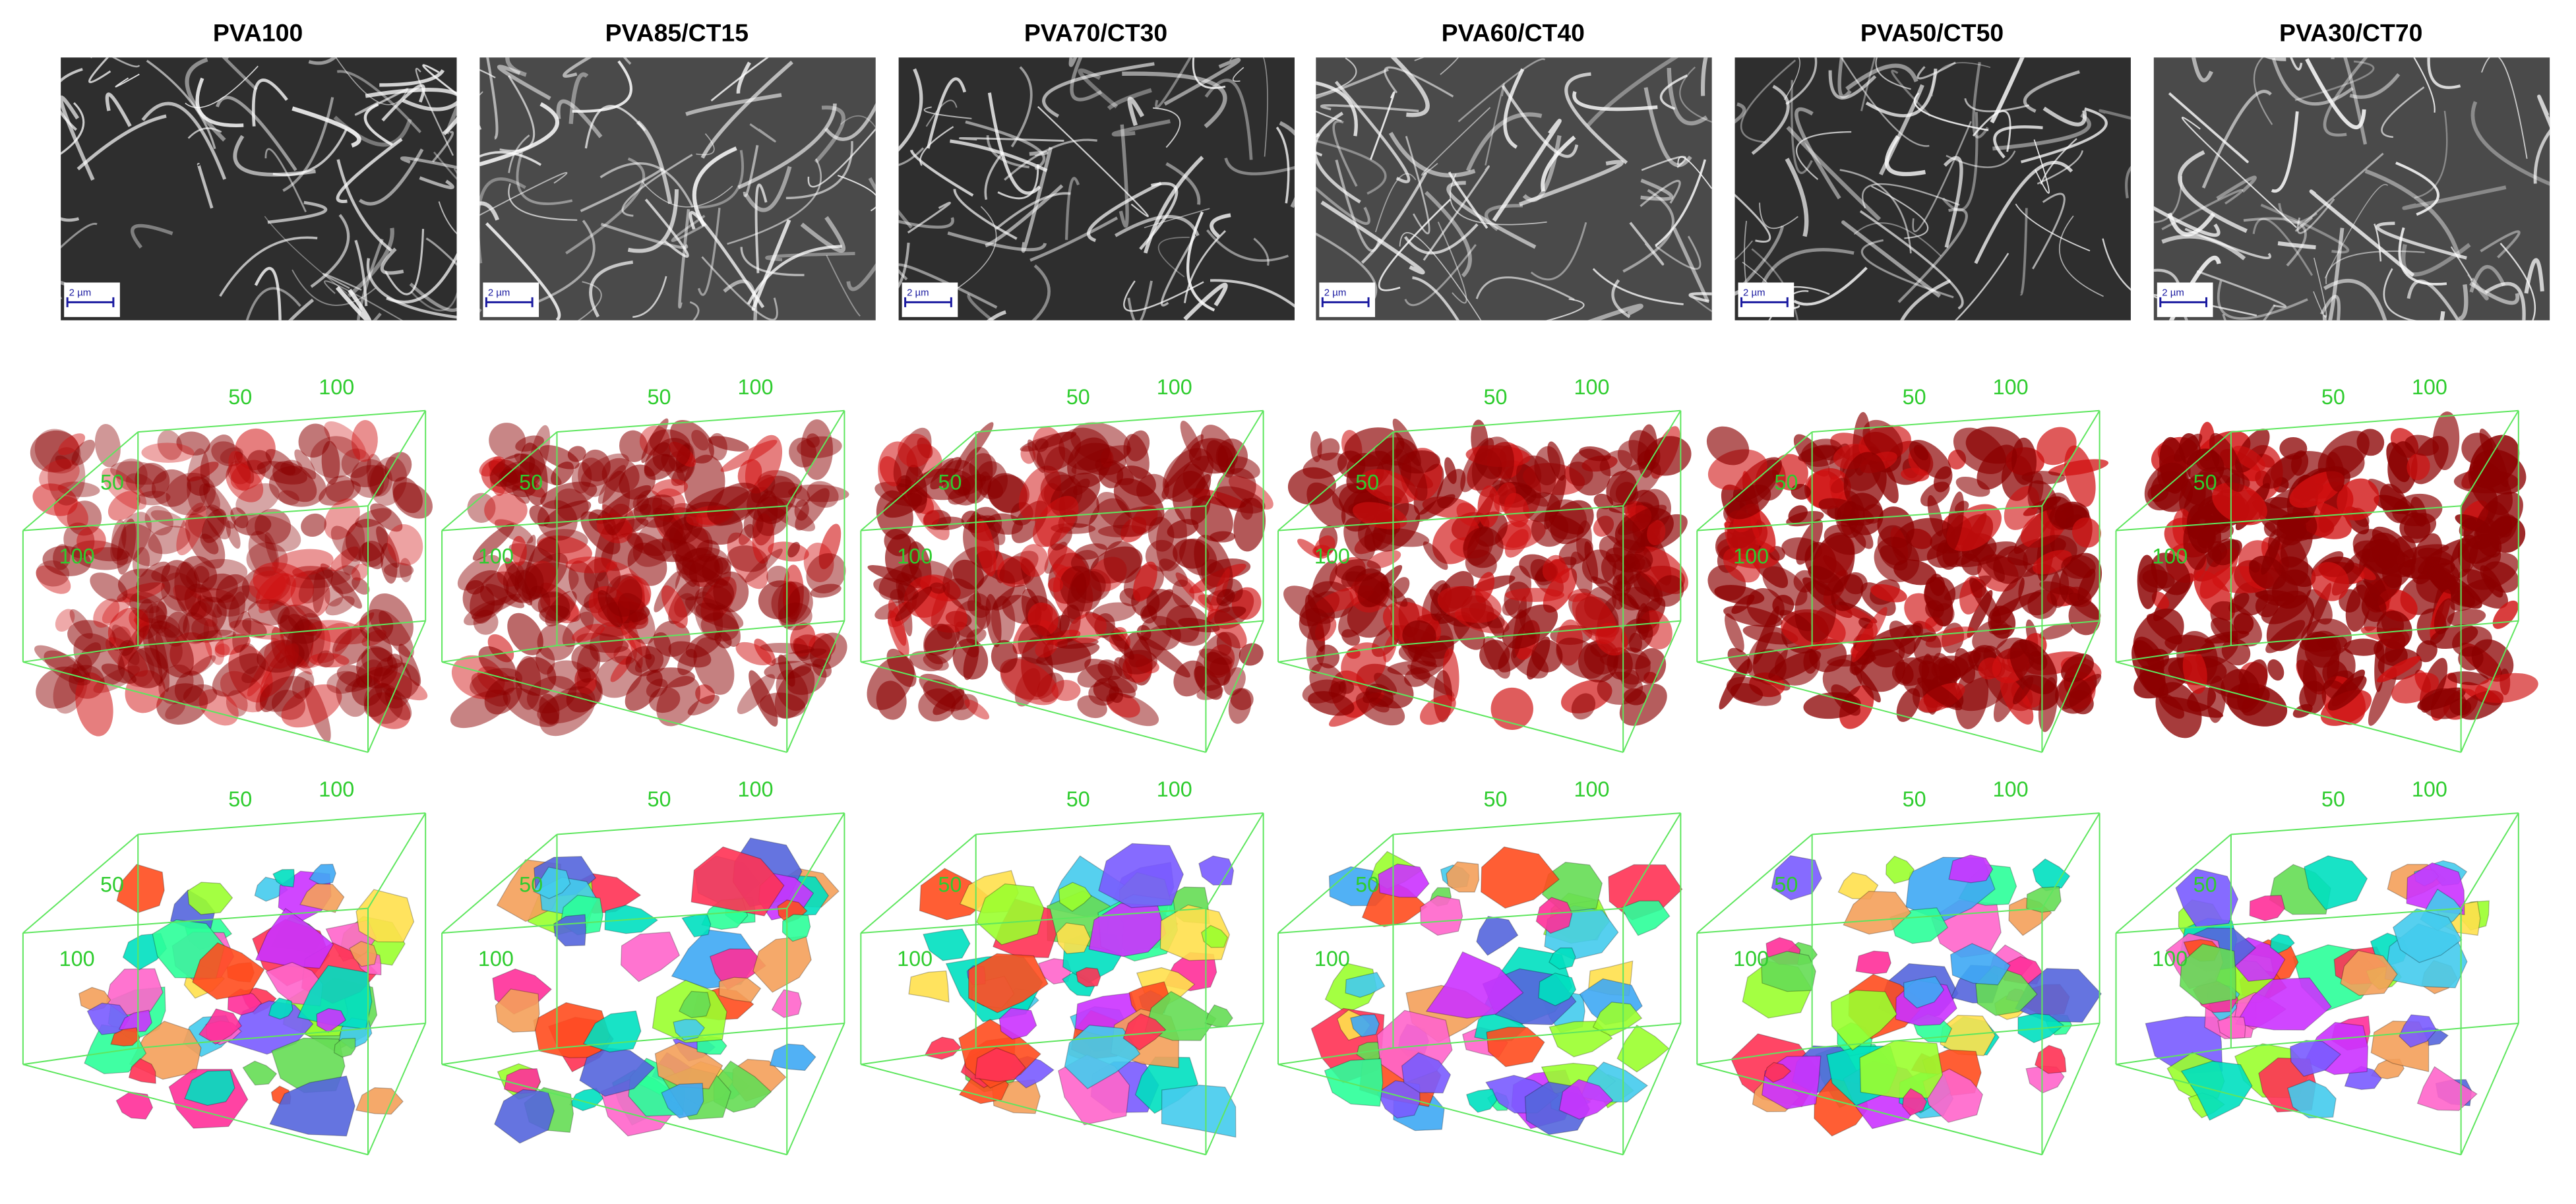  What do you see at coordinates (1786, 885) in the screenshot?
I see `axis-label: 50` at bounding box center [1786, 885].